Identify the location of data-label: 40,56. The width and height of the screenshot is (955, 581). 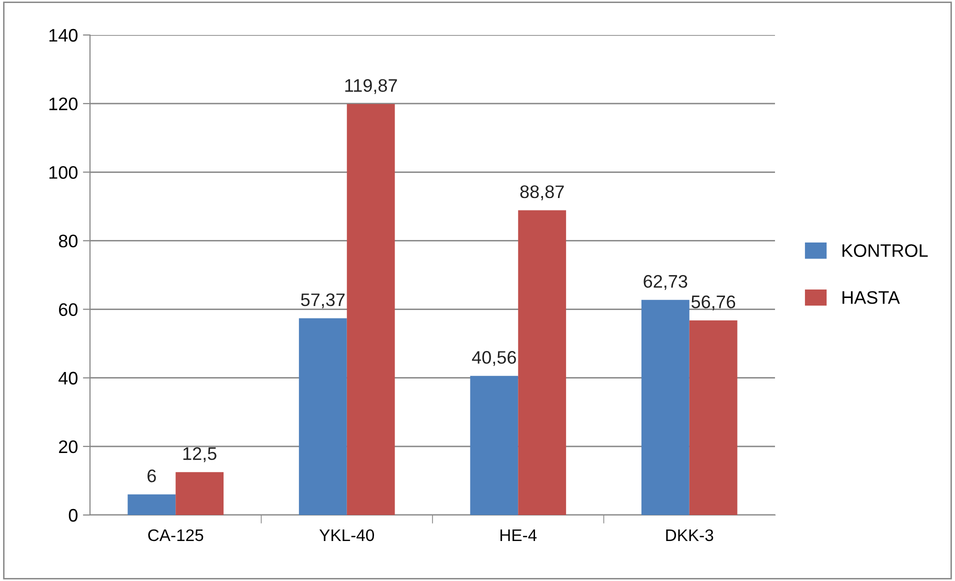
(494, 358).